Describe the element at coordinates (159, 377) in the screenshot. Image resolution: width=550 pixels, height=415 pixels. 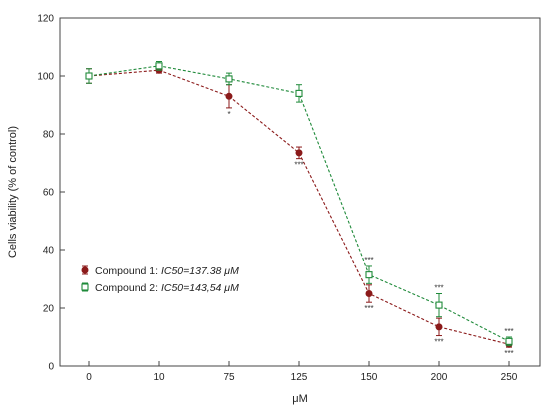
I see `x-tick-label: 10` at that location.